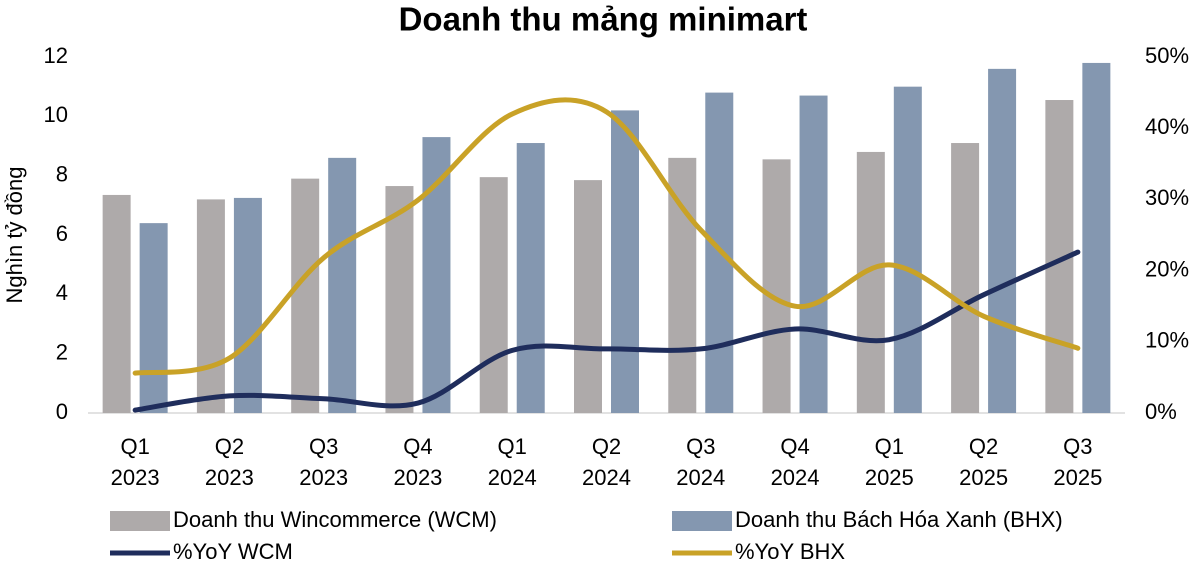 This screenshot has height=574, width=1200. What do you see at coordinates (233, 551) in the screenshot?
I see `legend-label: %YoY WCM` at bounding box center [233, 551].